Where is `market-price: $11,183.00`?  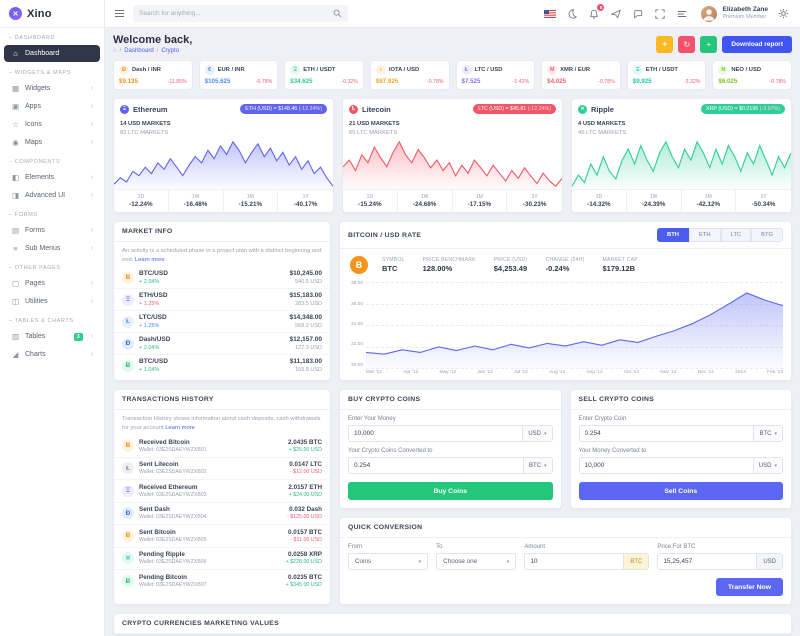
market-price: $11,183.00 is located at coordinates (305, 362).